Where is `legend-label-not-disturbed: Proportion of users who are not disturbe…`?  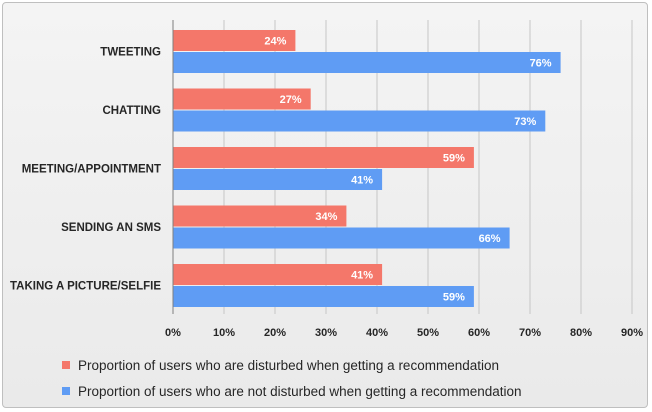
legend-label-not-disturbed: Proportion of users who are not disturbe… is located at coordinates (300, 391).